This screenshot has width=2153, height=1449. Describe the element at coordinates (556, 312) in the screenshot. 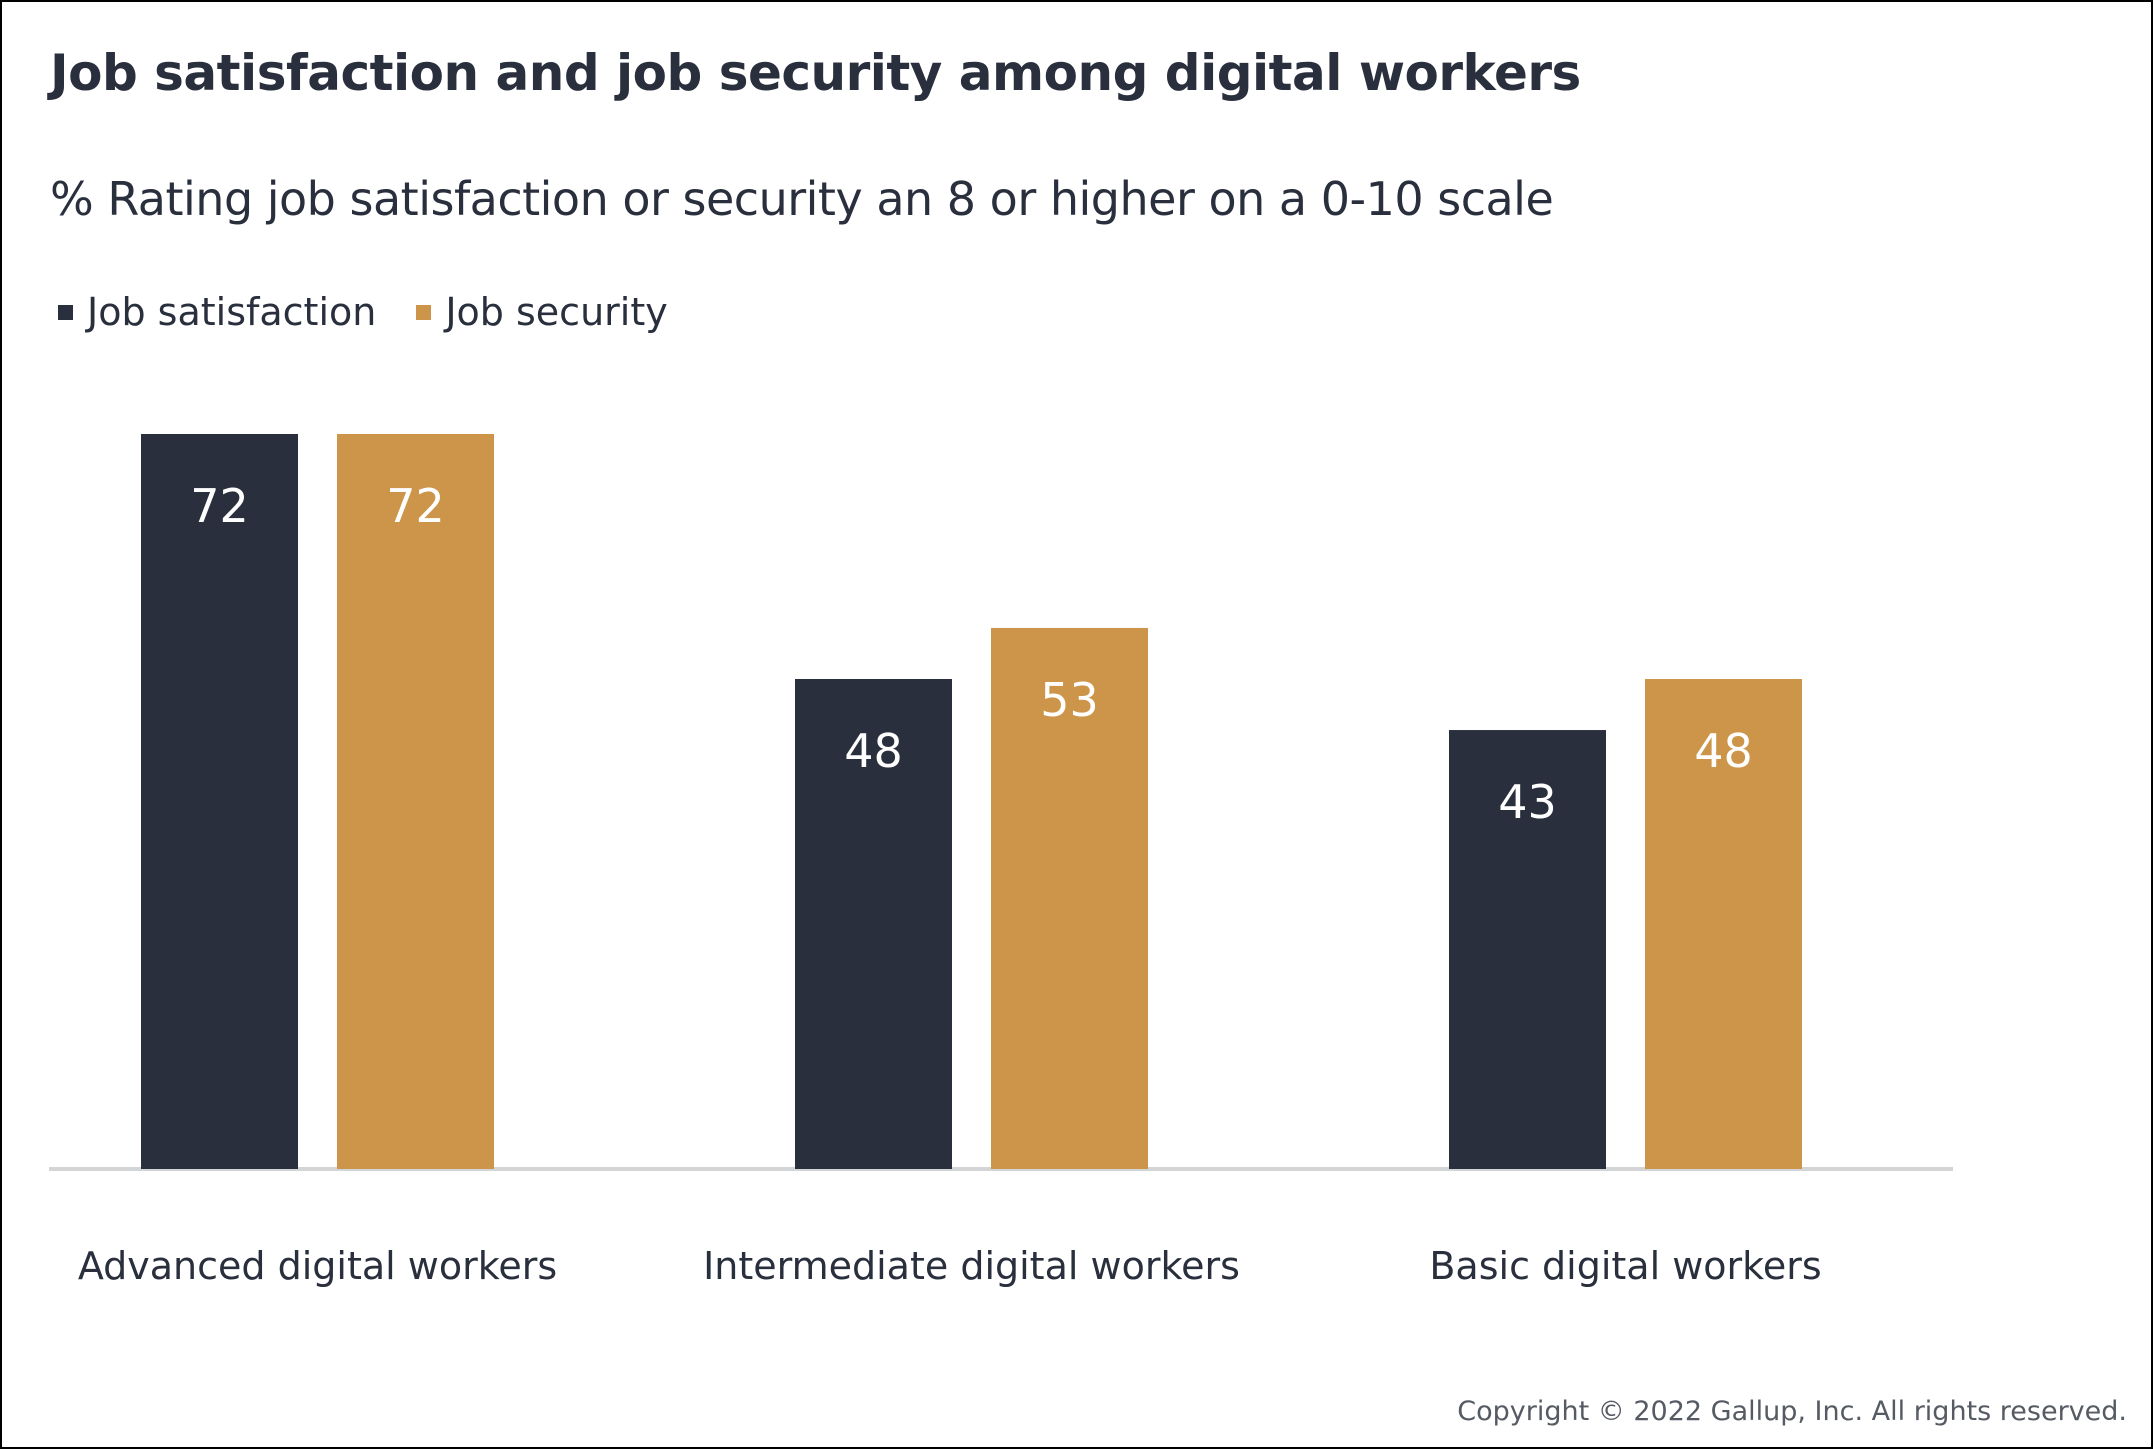

I see `legend-label-job-security: Job security` at that location.